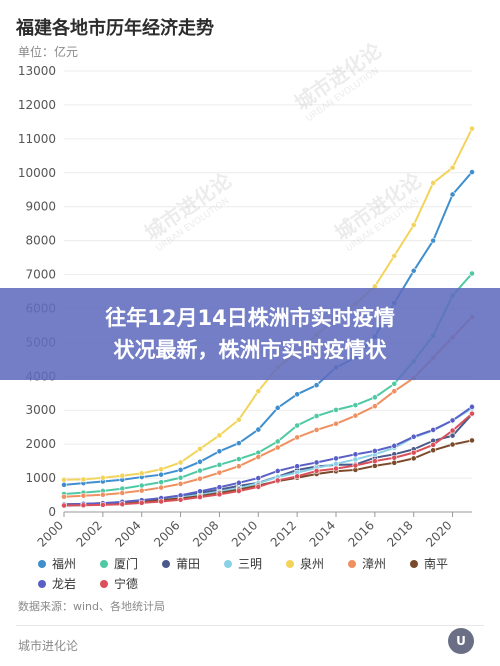 The width and height of the screenshot is (500, 666). Describe the element at coordinates (250, 564) in the screenshot. I see `legend-label: 三明` at that location.